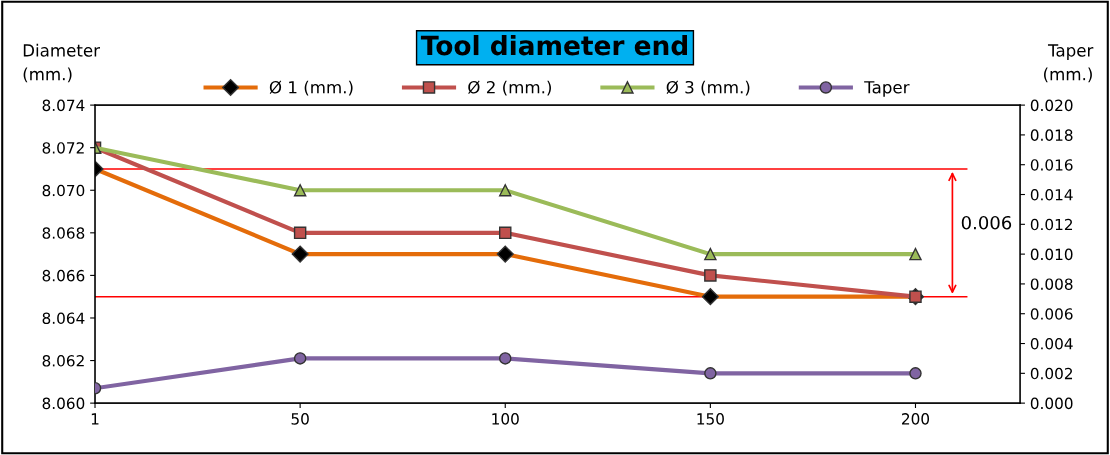  Describe the element at coordinates (1051, 314) in the screenshot. I see `y2-tick-label: 0.006` at that location.